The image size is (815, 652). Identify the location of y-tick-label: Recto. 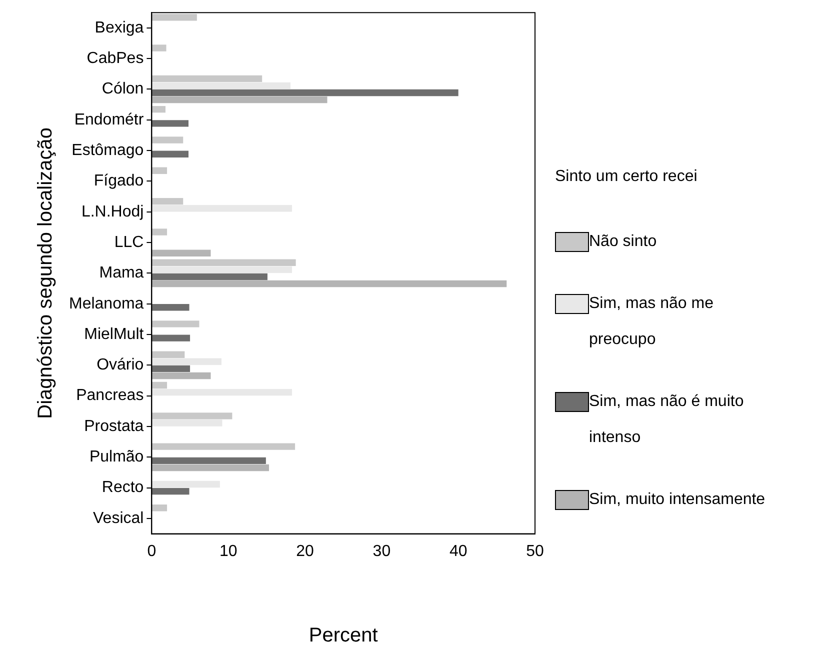
(123, 487).